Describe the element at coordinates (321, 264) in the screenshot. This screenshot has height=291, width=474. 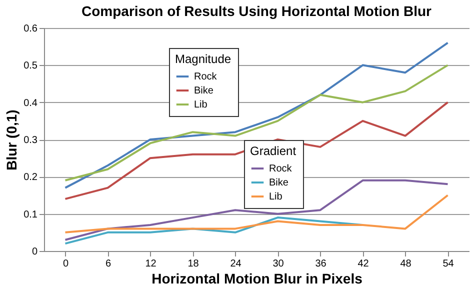
I see `x-tick-label: 36` at that location.